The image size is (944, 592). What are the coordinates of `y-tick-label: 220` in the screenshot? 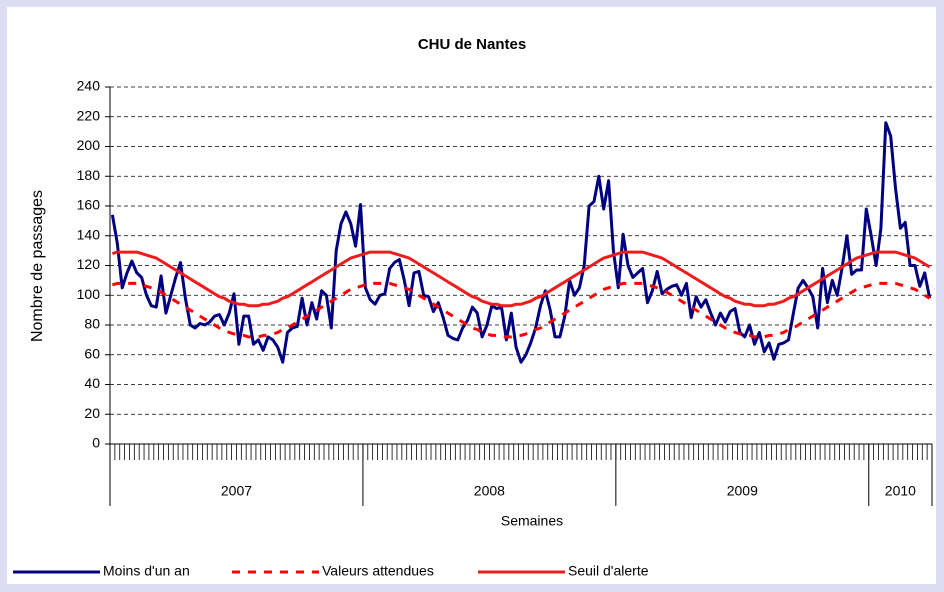 It's located at (89, 115).